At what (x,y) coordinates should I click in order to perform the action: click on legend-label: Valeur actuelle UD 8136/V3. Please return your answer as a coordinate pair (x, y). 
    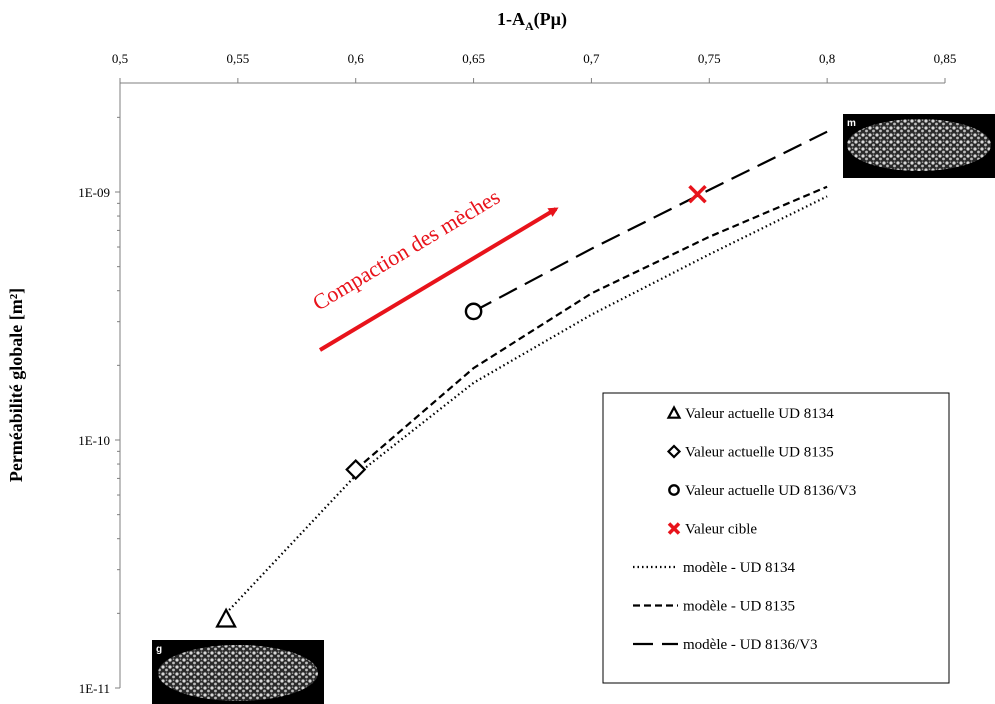
    Looking at the image, I should click on (770, 491).